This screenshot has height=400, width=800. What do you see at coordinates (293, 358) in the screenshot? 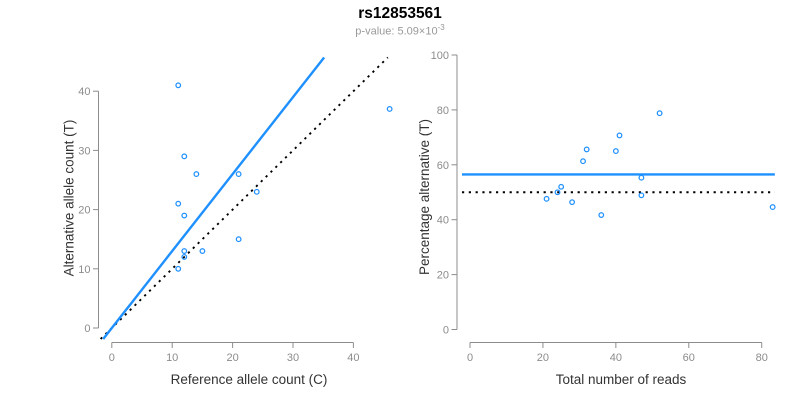
I see `x-tick-label: 30` at bounding box center [293, 358].